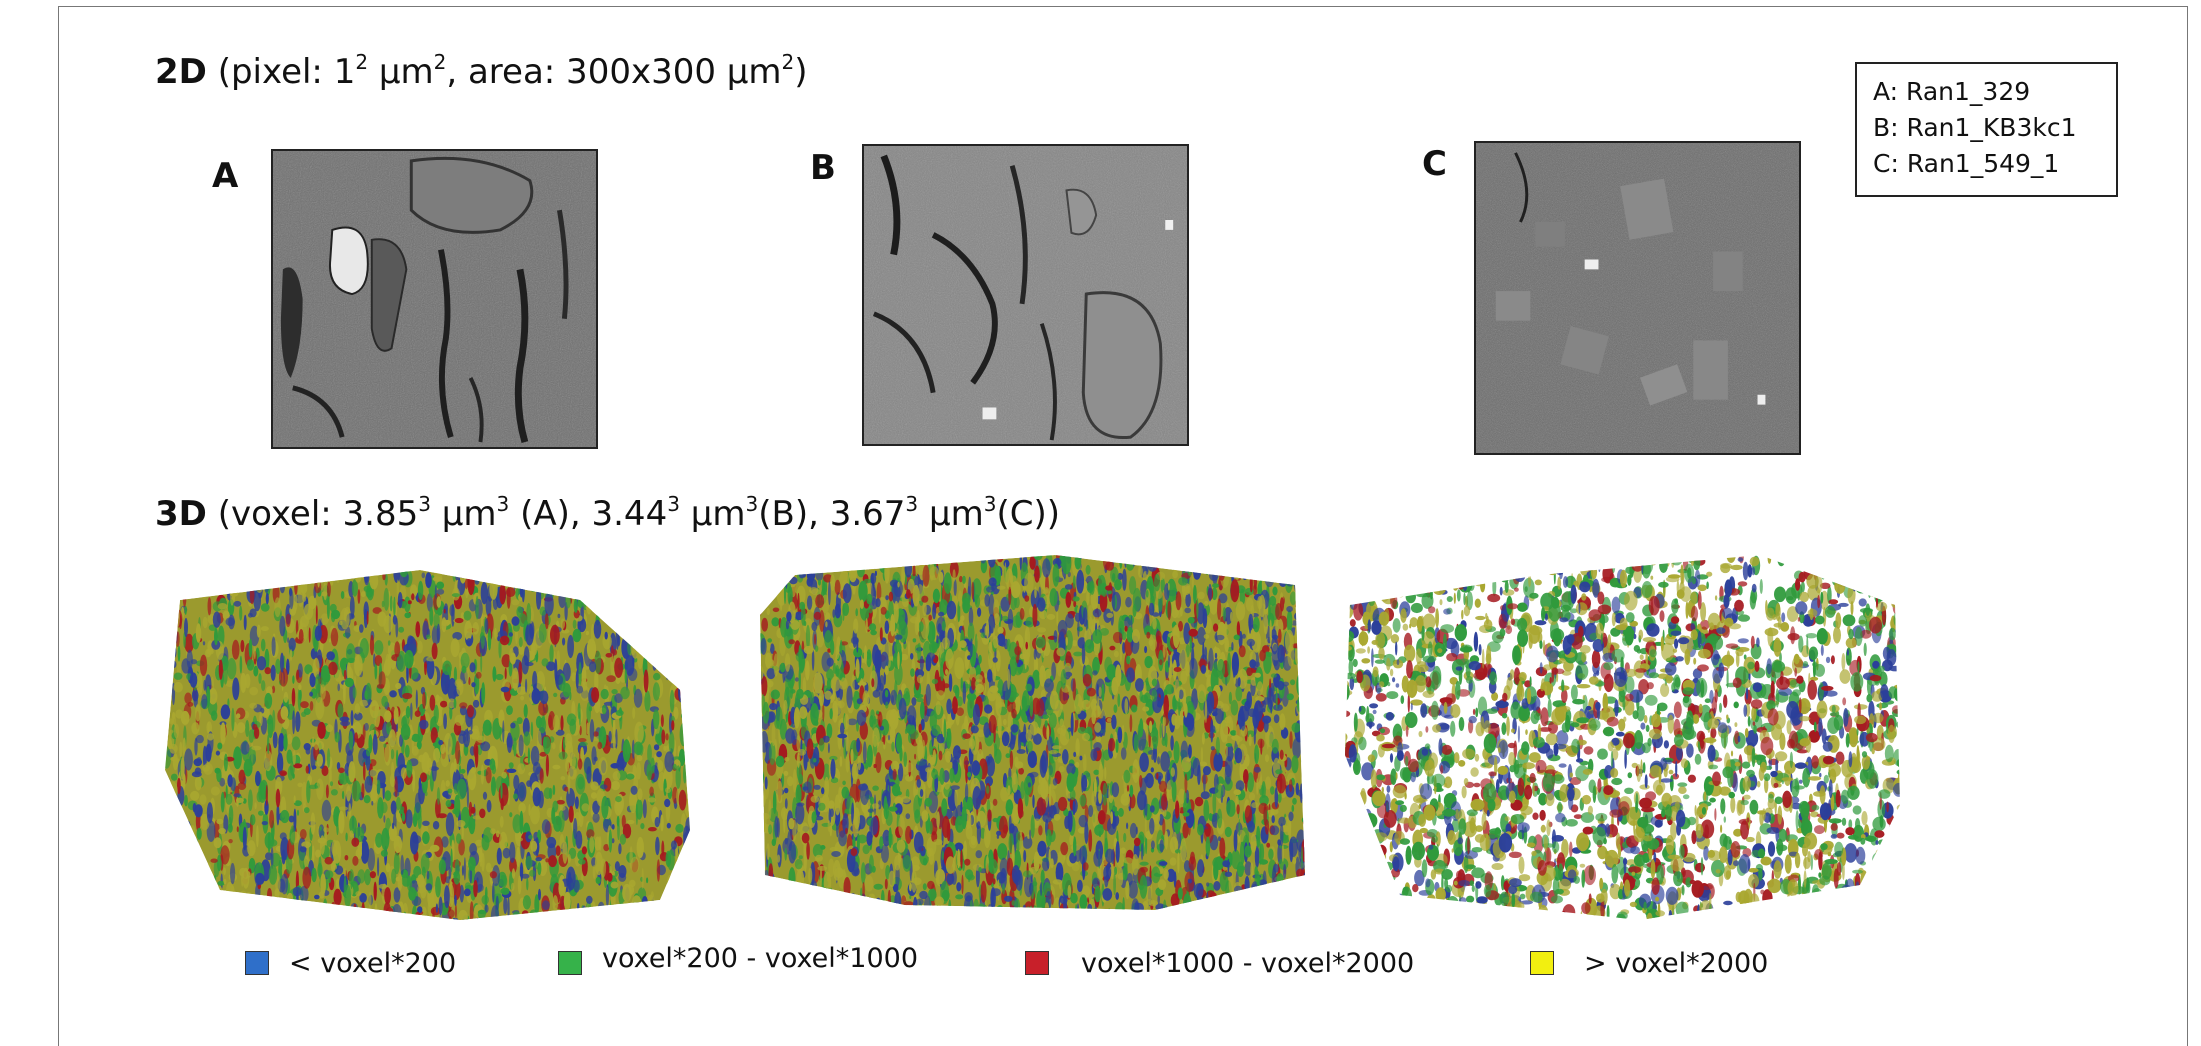 This screenshot has height=1046, width=2201. What do you see at coordinates (225, 176) in the screenshot?
I see `panel-letter-a: A` at bounding box center [225, 176].